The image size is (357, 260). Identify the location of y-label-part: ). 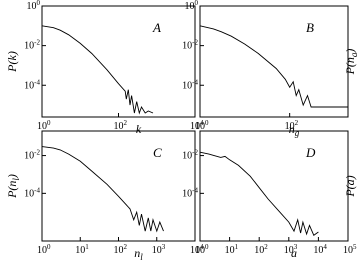
(12, 176).